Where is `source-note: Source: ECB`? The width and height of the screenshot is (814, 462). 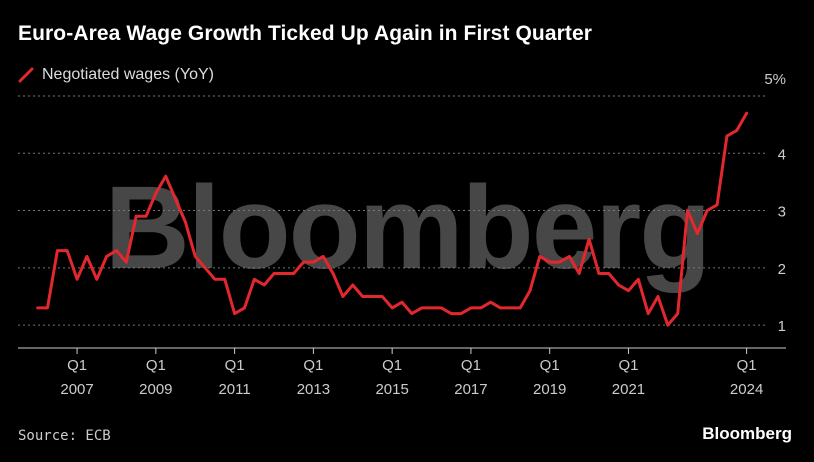 source-note: Source: ECB is located at coordinates (64, 436).